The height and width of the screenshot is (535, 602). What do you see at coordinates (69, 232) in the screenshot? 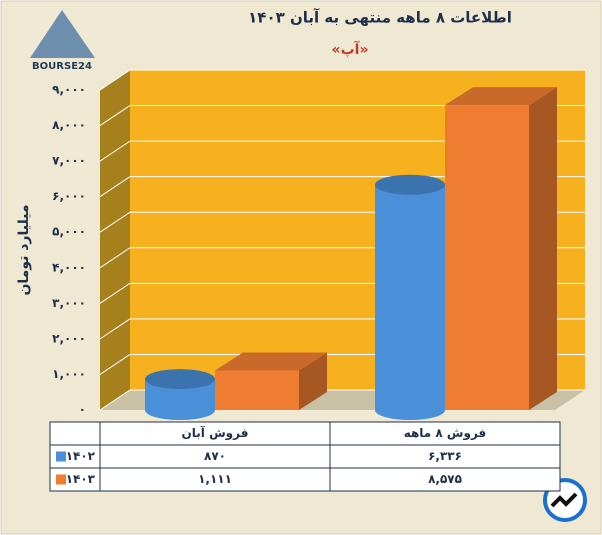
I see `y-tick-label: ۵,۰۰۰` at bounding box center [69, 232].